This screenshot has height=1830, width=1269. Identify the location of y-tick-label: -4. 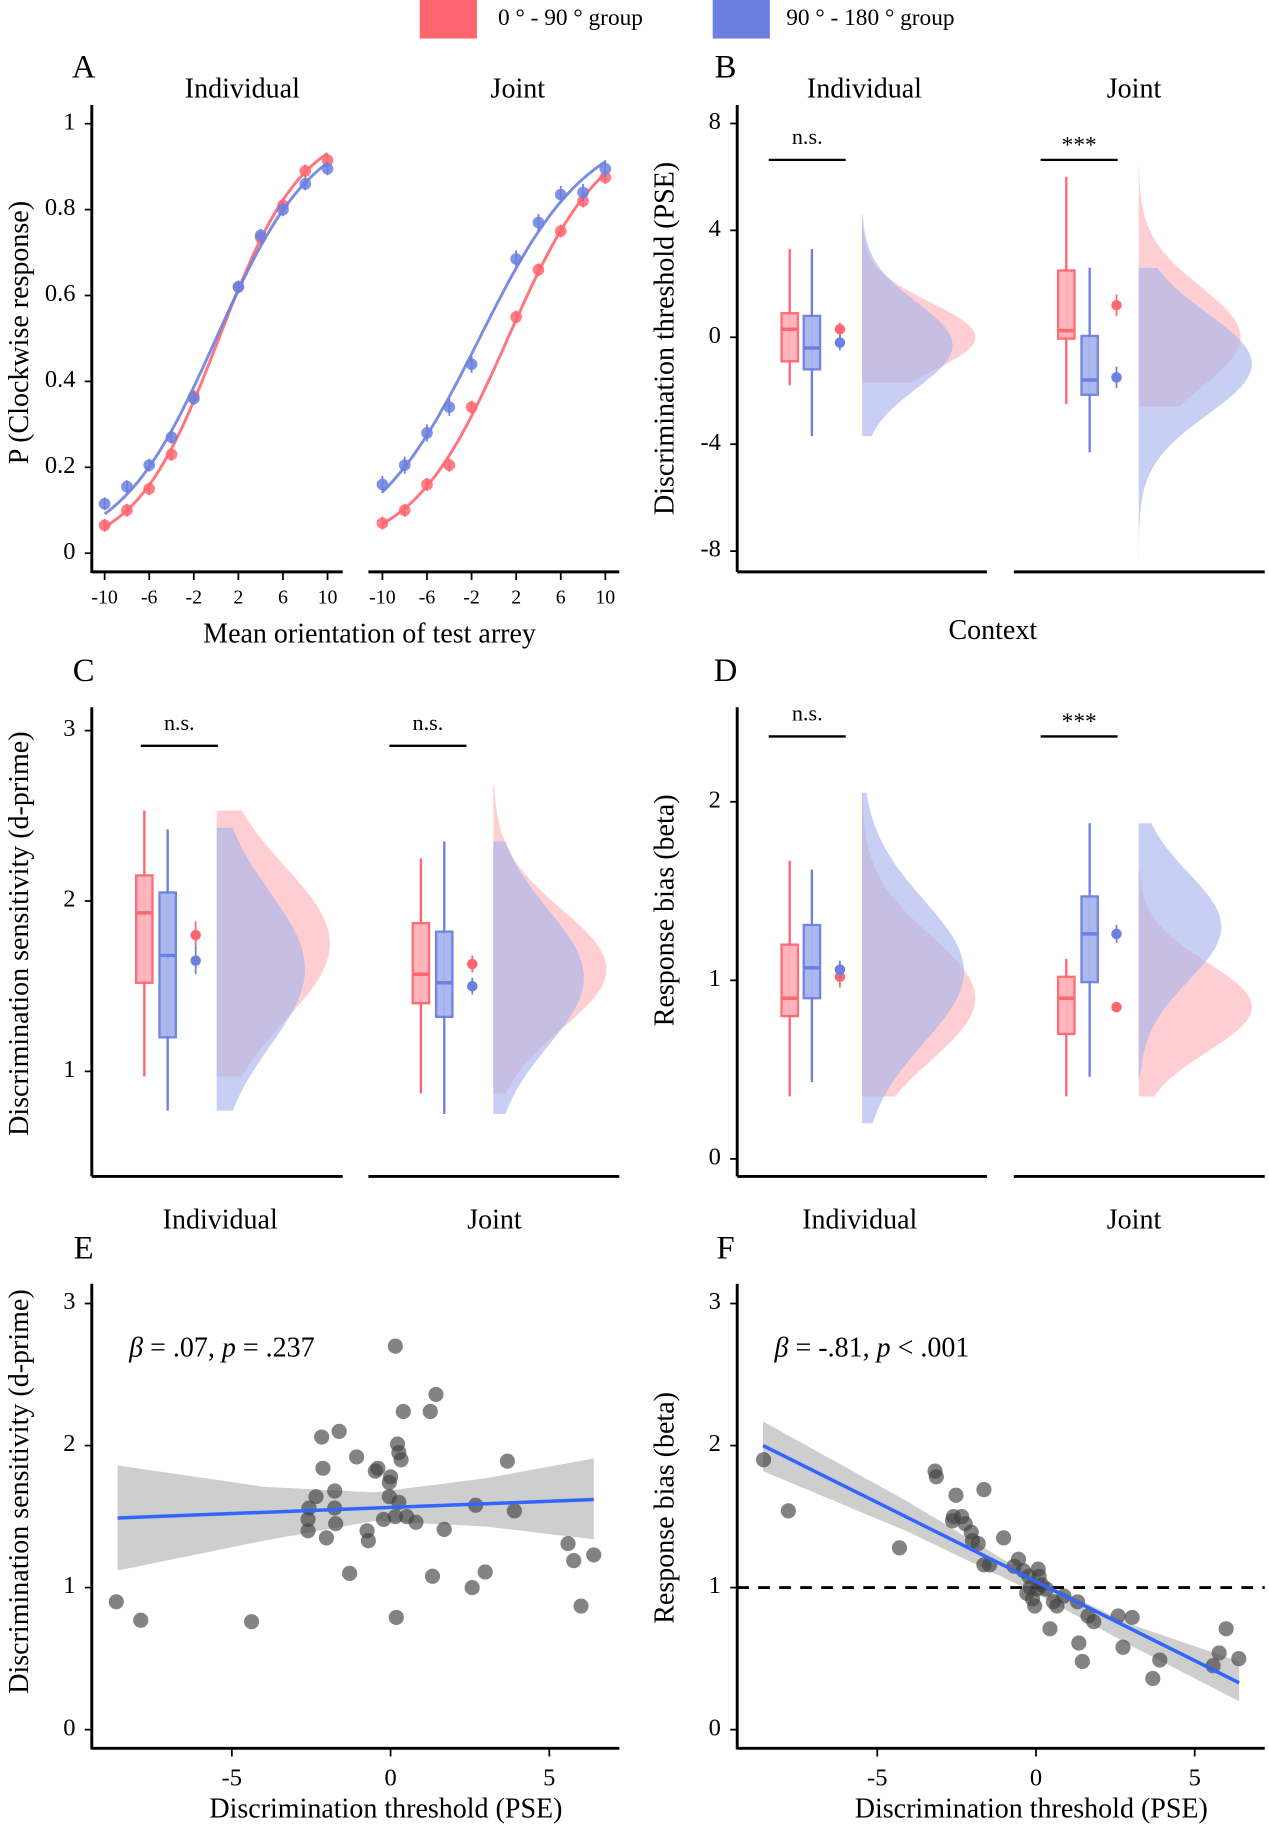
(710, 442).